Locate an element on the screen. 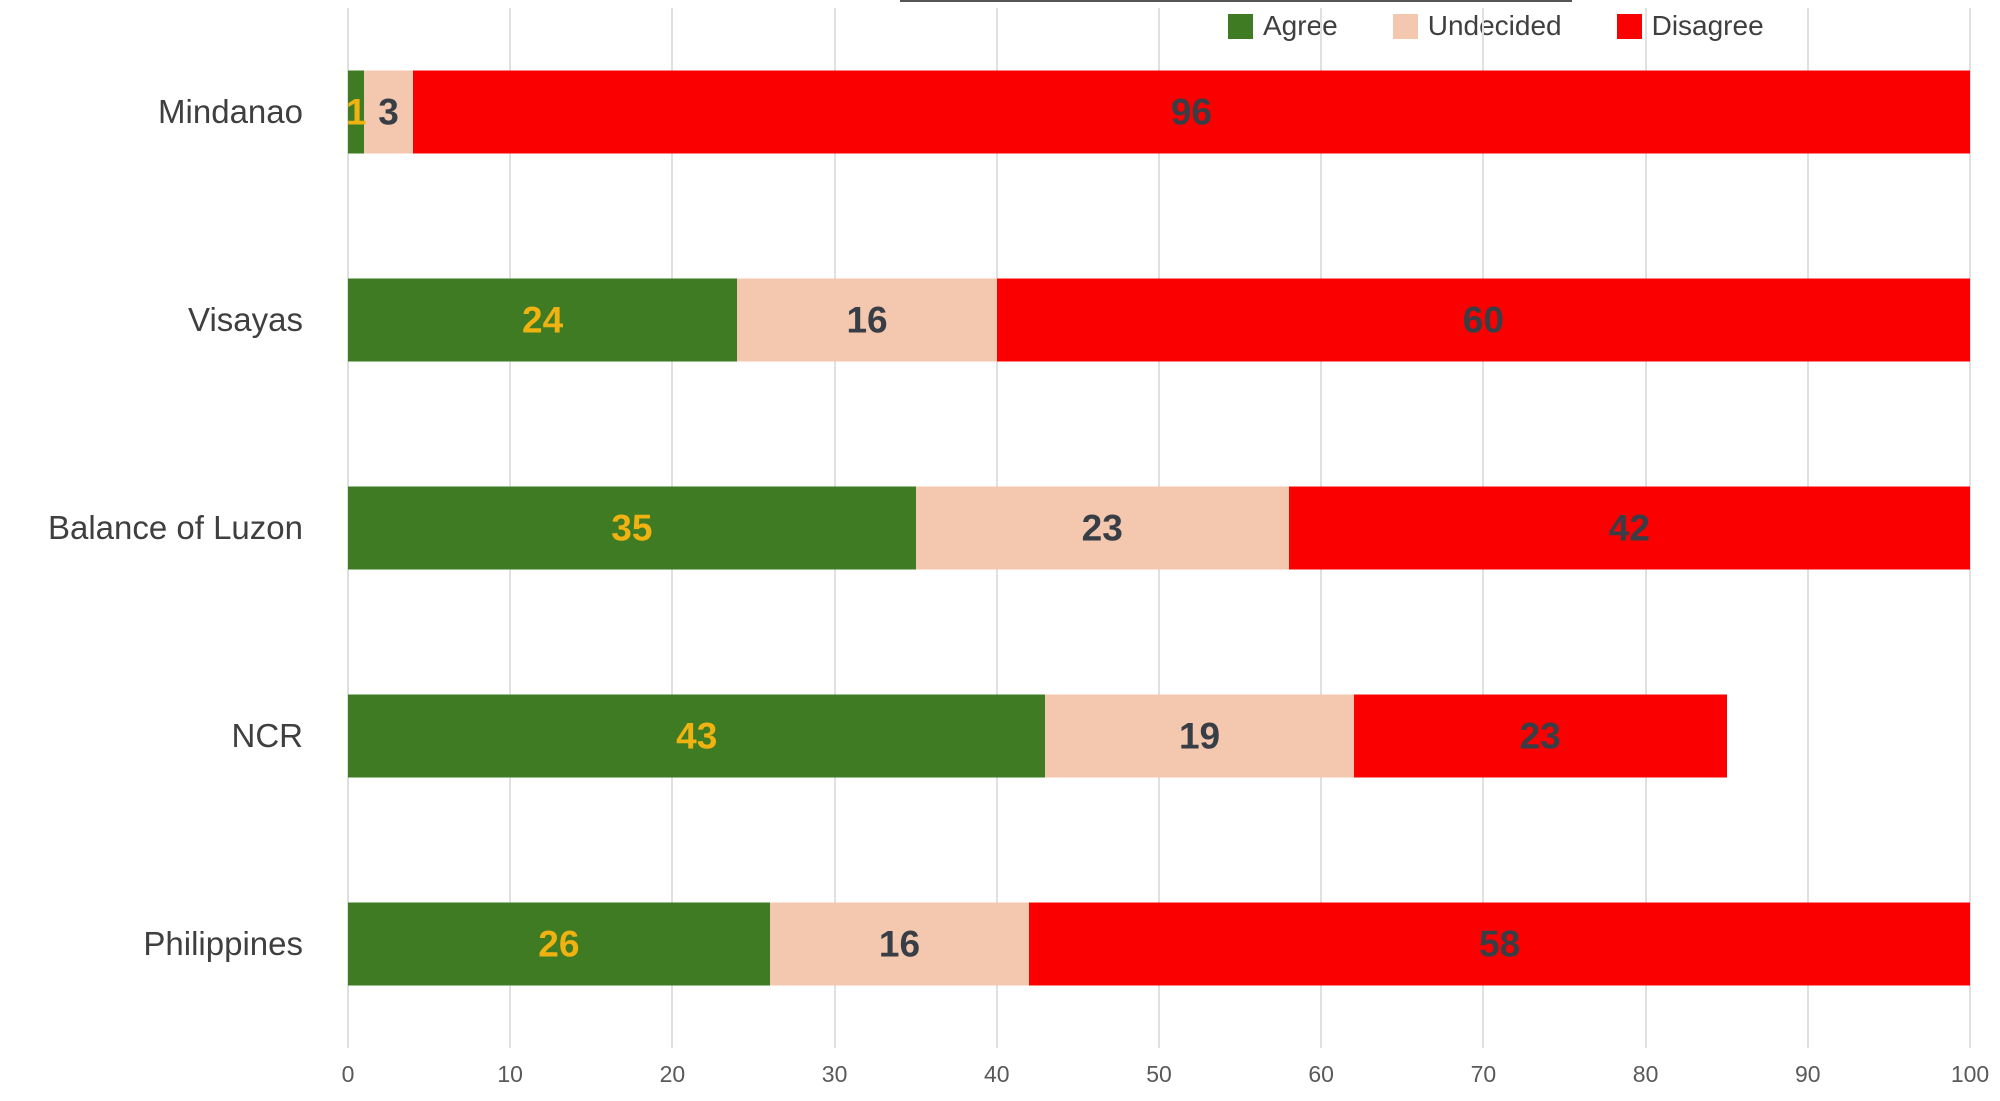  bar-segment-ncr-undecided: 19 is located at coordinates (1199, 736).